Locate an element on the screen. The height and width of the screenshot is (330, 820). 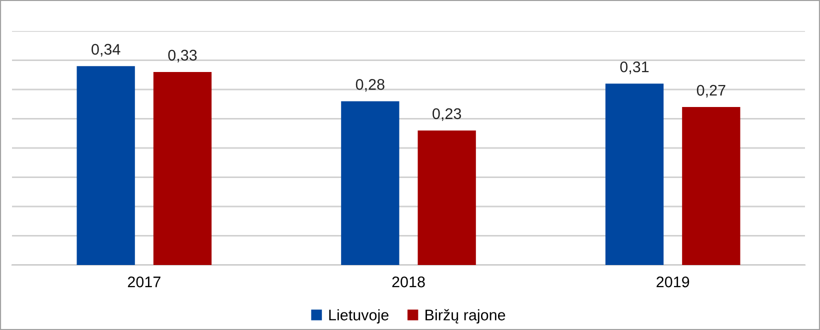
x-tick-label: 2019 is located at coordinates (673, 282).